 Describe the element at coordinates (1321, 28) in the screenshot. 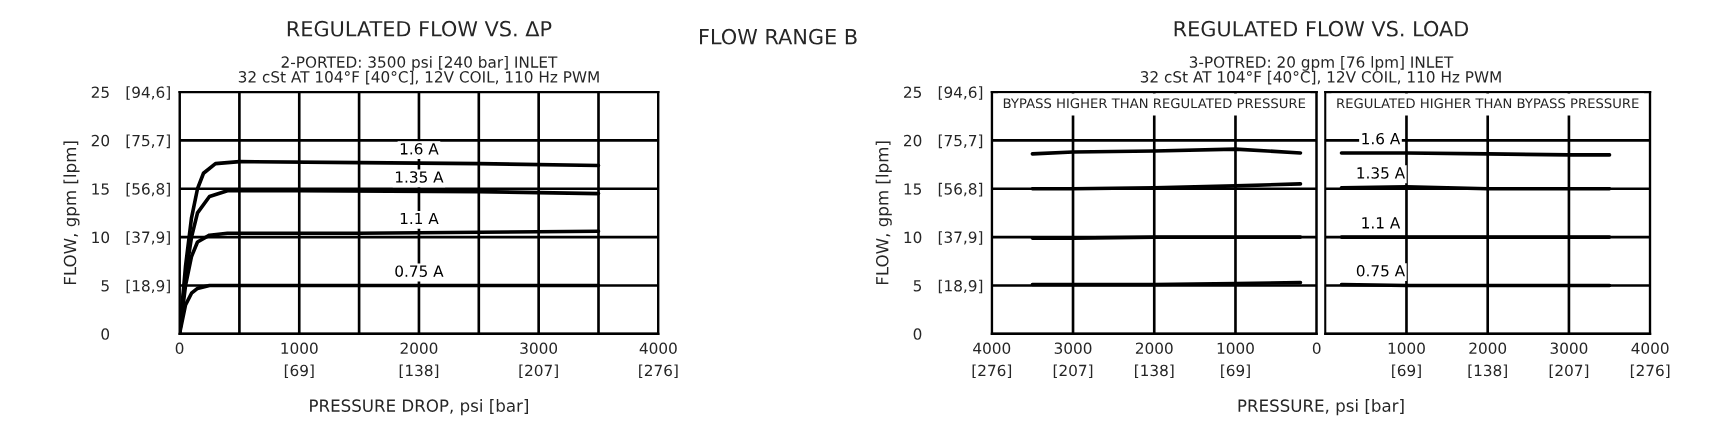

I see `chart-title: REGULATED FLOW VS. LOAD` at that location.